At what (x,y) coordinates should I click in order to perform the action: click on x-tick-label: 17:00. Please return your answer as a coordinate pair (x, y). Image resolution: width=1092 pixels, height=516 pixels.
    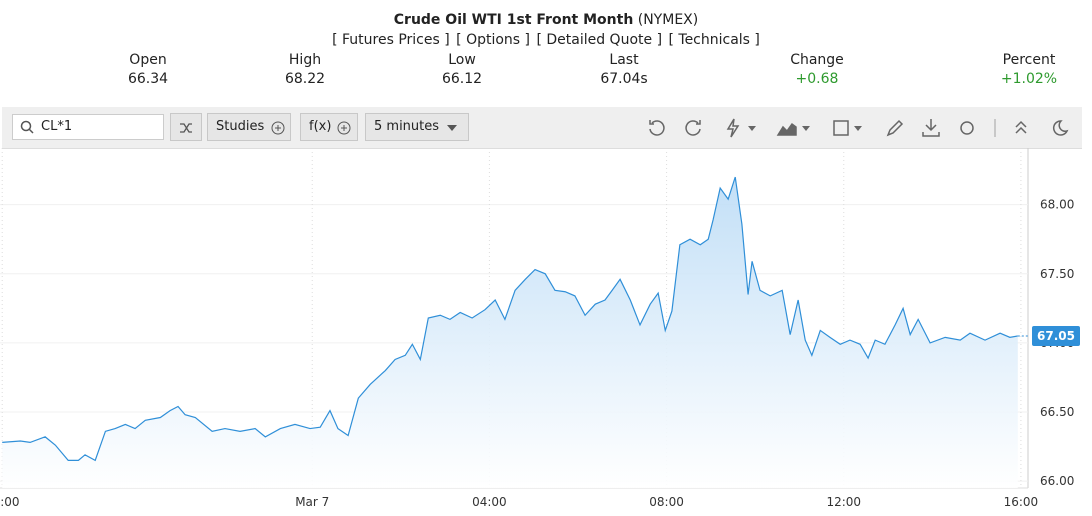
    Looking at the image, I should click on (10, 502).